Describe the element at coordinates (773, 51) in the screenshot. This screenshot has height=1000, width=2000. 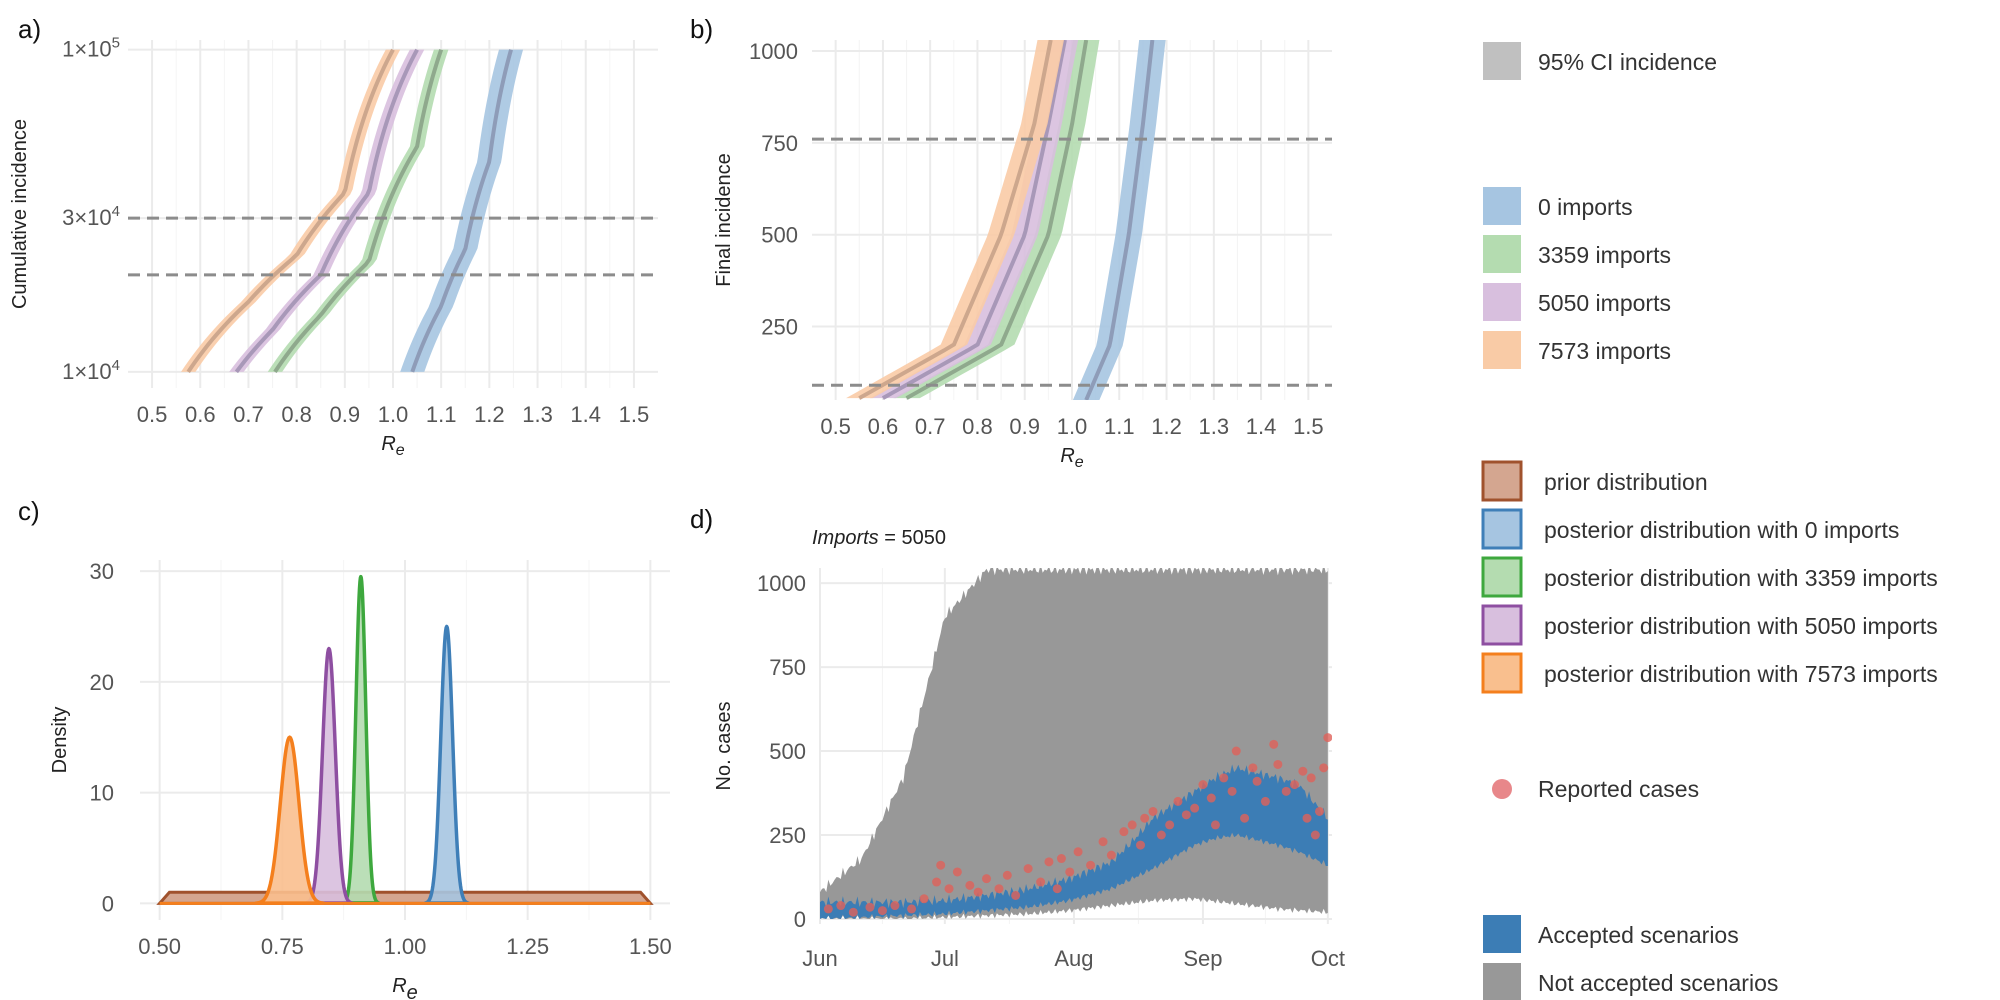
I see `panel-b-y-tick: 1000` at that location.